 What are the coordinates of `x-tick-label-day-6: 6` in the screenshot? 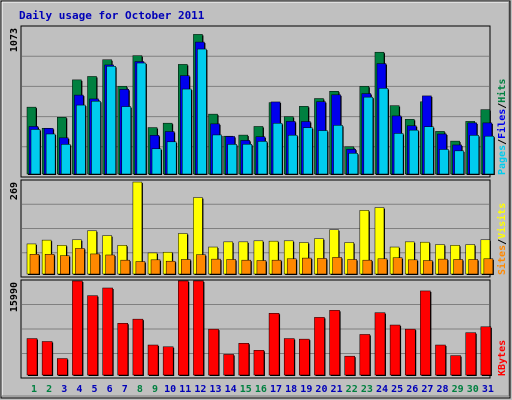 It's located at (110, 389).